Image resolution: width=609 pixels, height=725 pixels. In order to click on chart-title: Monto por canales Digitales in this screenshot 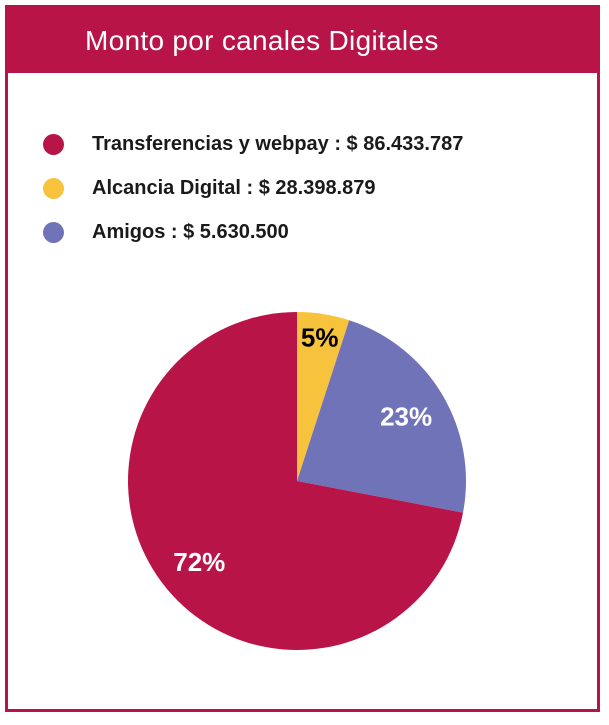, I will do `click(262, 40)`.